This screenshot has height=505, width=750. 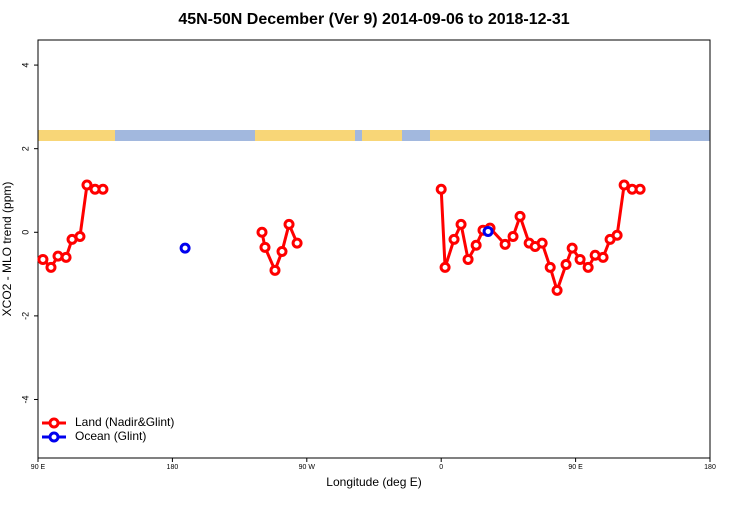 I want to click on y-tick-label: 2, so click(x=25, y=148).